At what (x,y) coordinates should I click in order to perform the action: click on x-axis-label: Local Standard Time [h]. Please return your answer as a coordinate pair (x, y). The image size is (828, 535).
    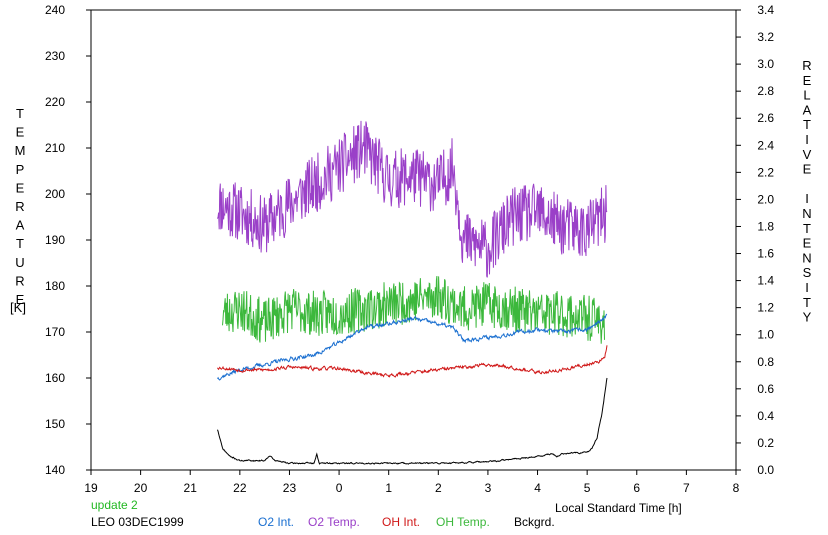
    Looking at the image, I should click on (618, 508).